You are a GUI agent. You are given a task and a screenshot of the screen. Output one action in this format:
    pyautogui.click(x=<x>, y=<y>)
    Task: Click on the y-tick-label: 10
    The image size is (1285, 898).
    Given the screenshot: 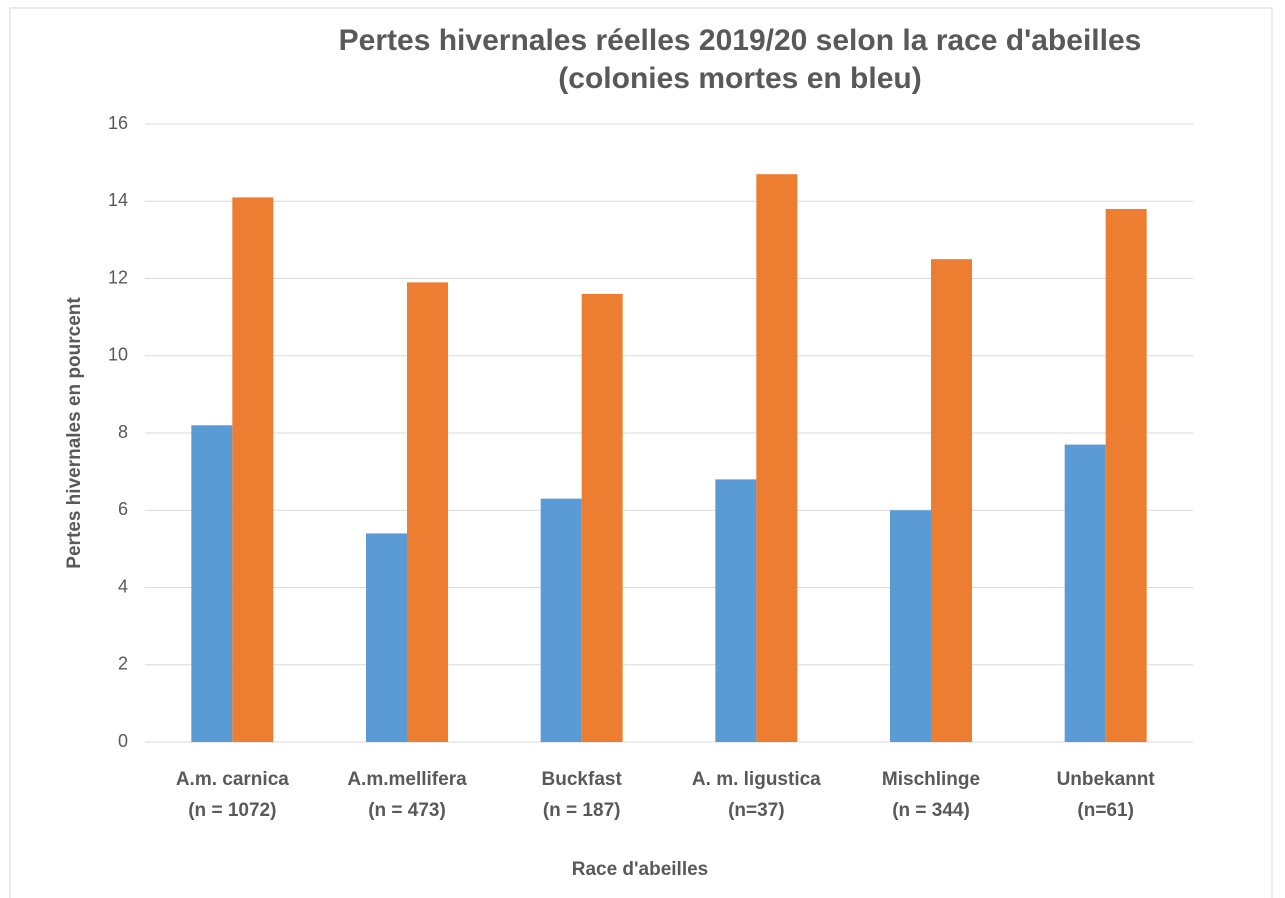 What is the action you would take?
    pyautogui.click(x=118, y=355)
    